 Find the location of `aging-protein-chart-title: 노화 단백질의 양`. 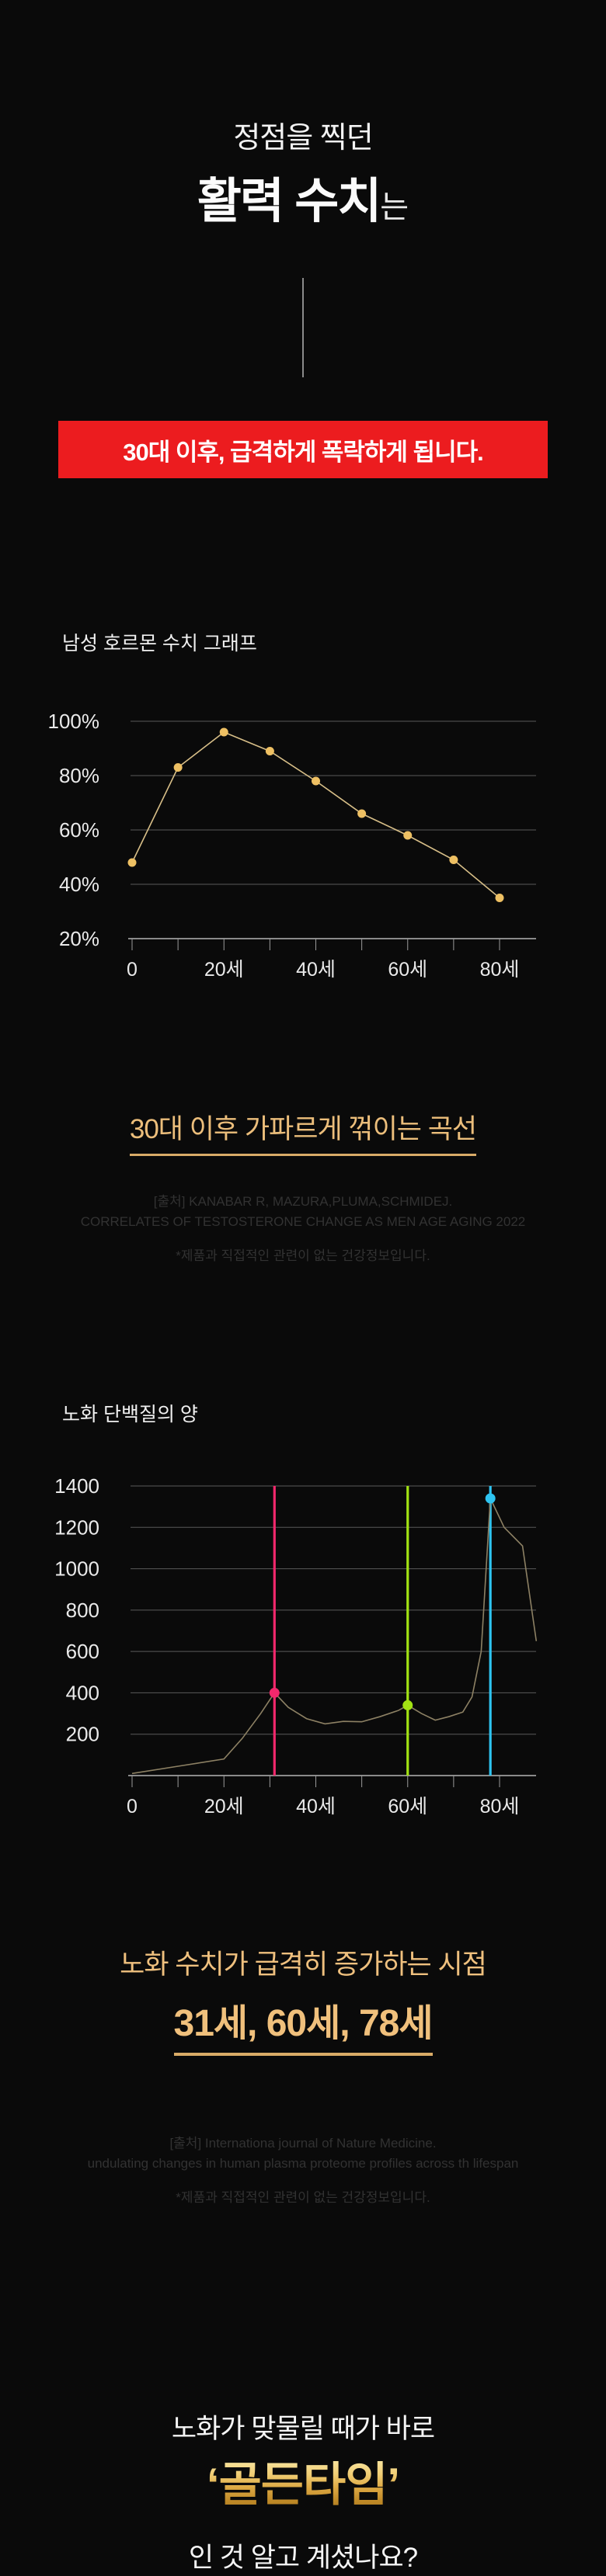

aging-protein-chart-title: 노화 단백질의 양 is located at coordinates (130, 1414).